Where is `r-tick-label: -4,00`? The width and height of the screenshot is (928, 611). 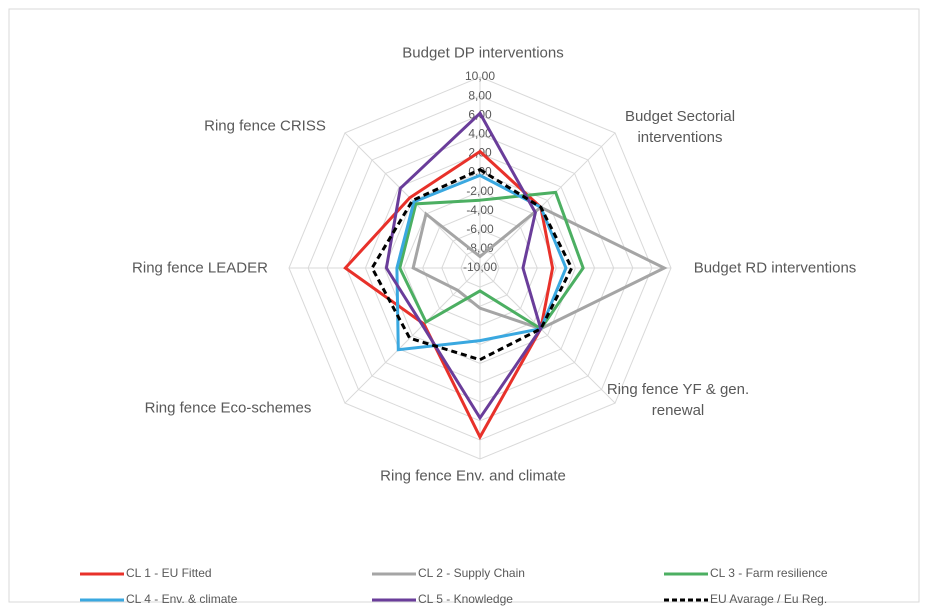 r-tick-label: -4,00 is located at coordinates (480, 210).